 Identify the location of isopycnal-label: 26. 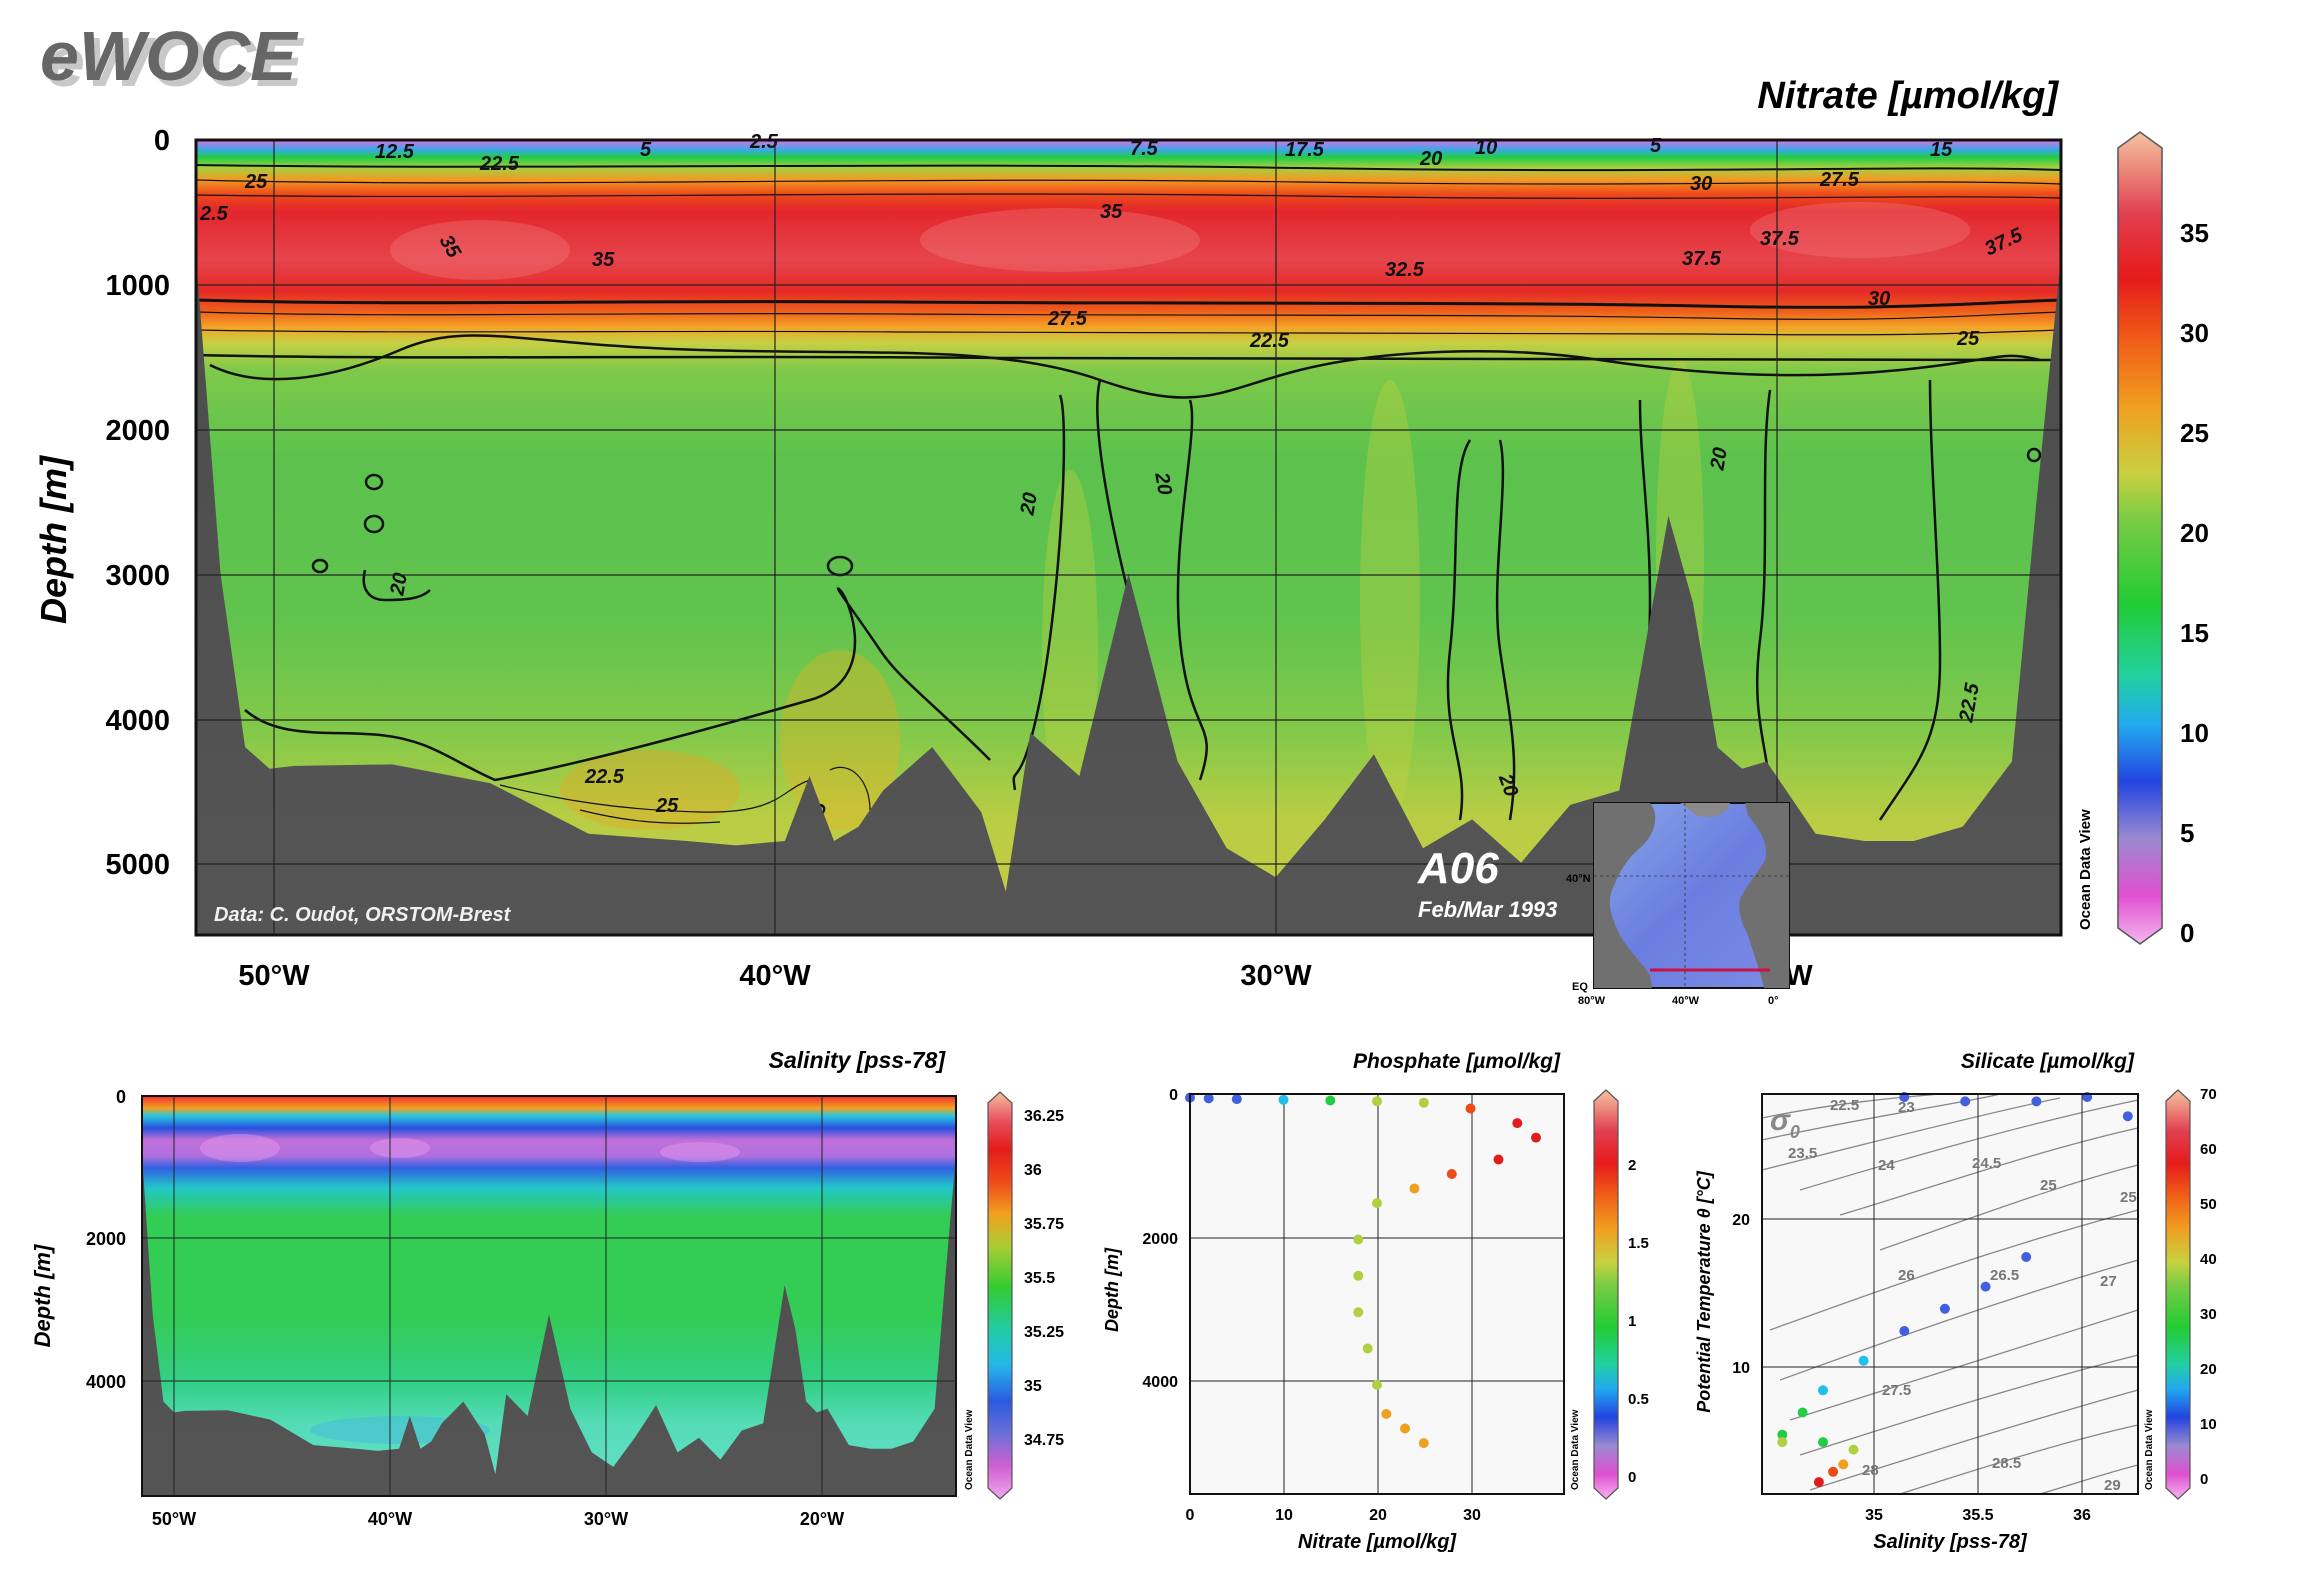
(1906, 1275).